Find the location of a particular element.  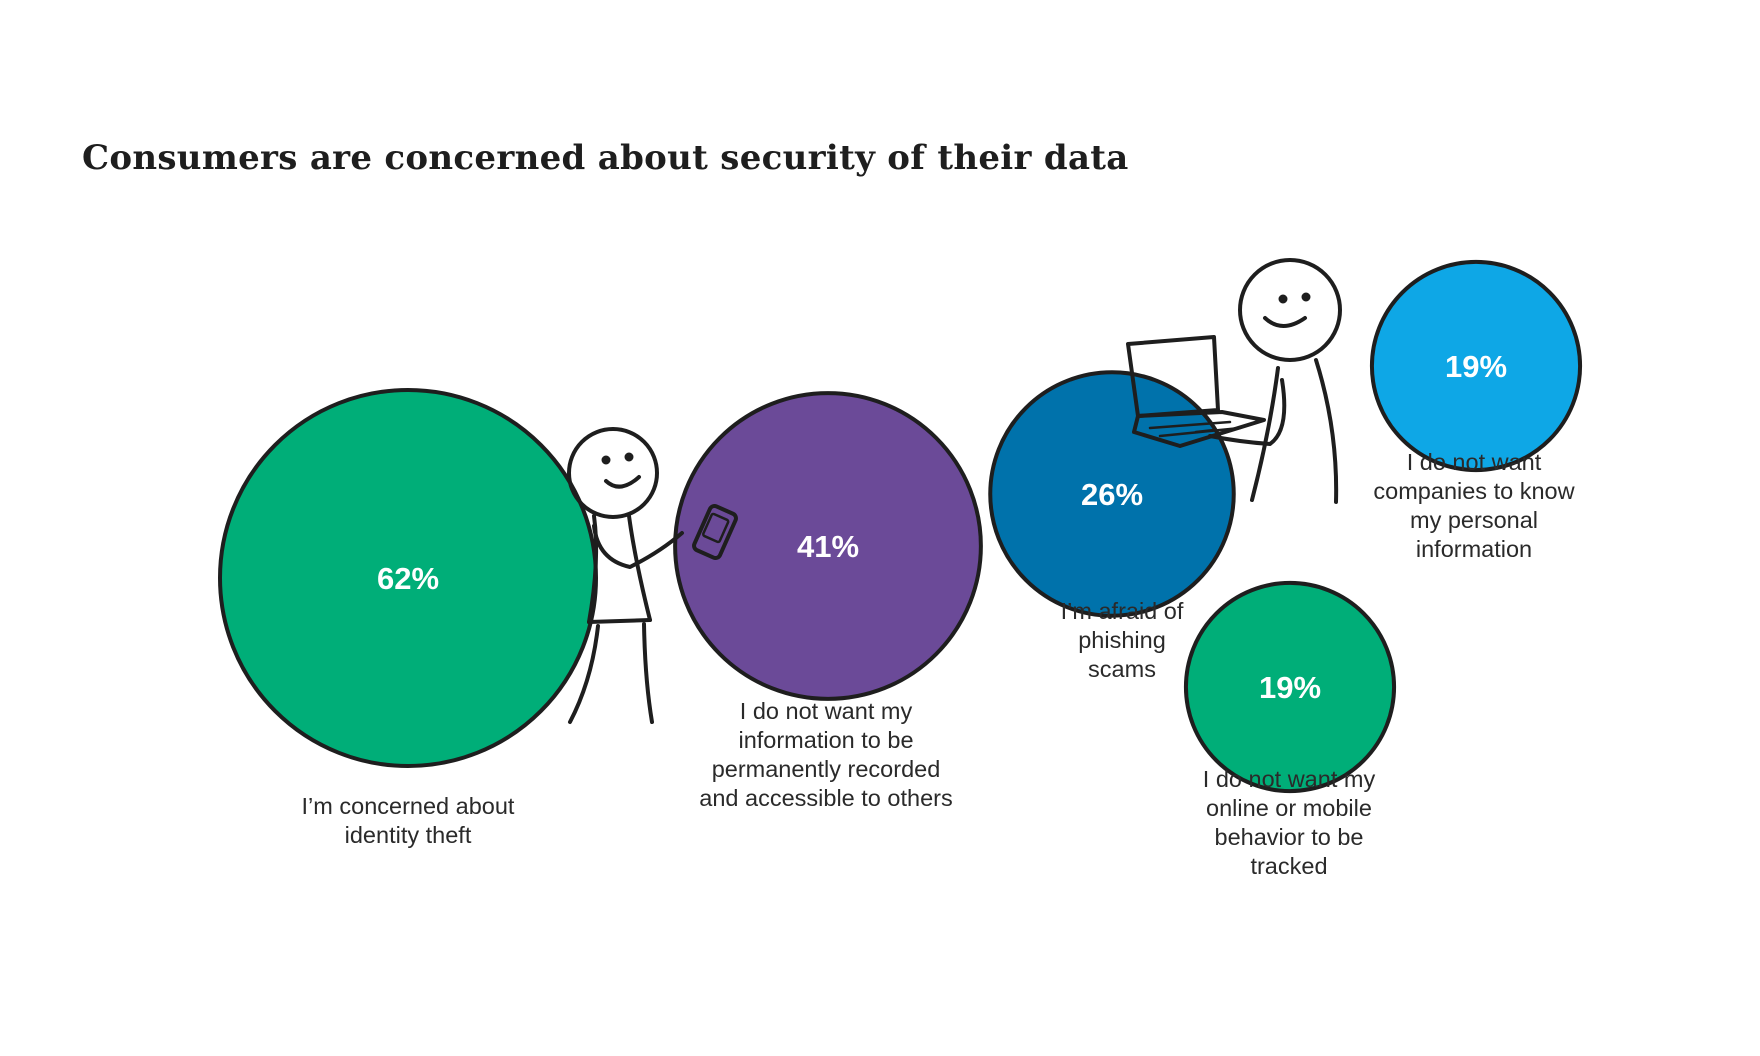

phone-icon is located at coordinates (715, 532).